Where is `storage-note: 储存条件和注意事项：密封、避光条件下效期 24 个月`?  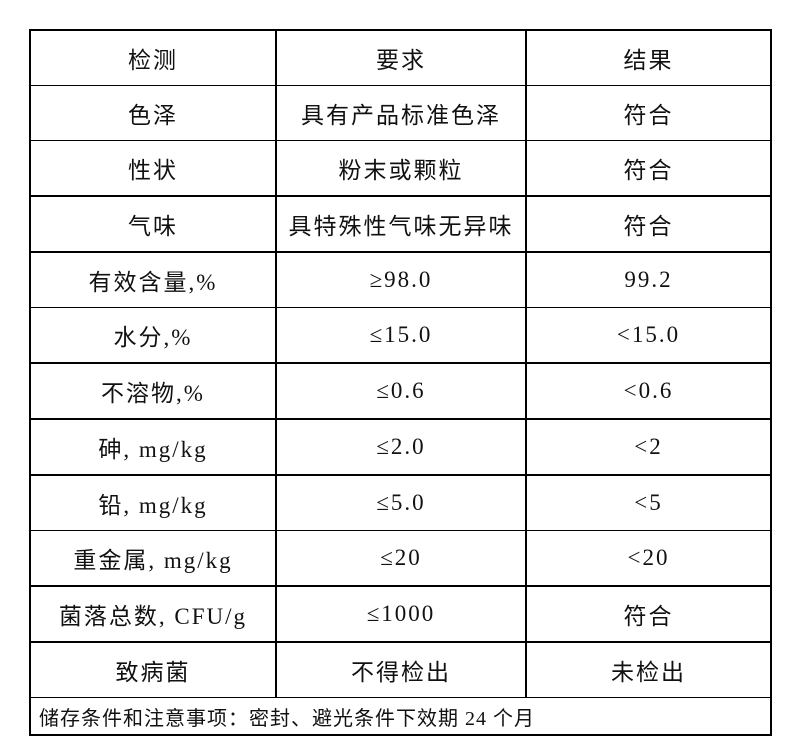 storage-note: 储存条件和注意事项：密封、避光条件下效期 24 个月 is located at coordinates (400, 716).